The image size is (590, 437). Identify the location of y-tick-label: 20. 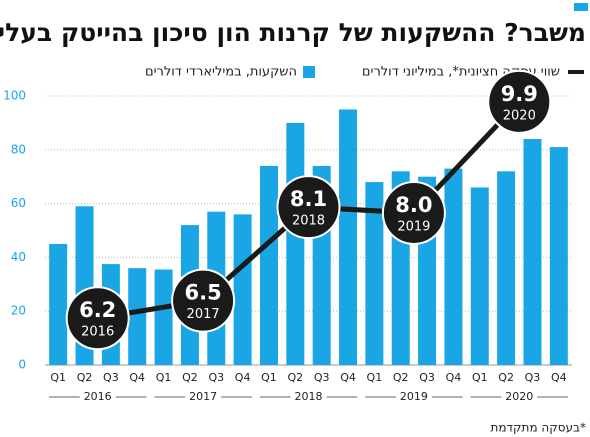
(18, 311).